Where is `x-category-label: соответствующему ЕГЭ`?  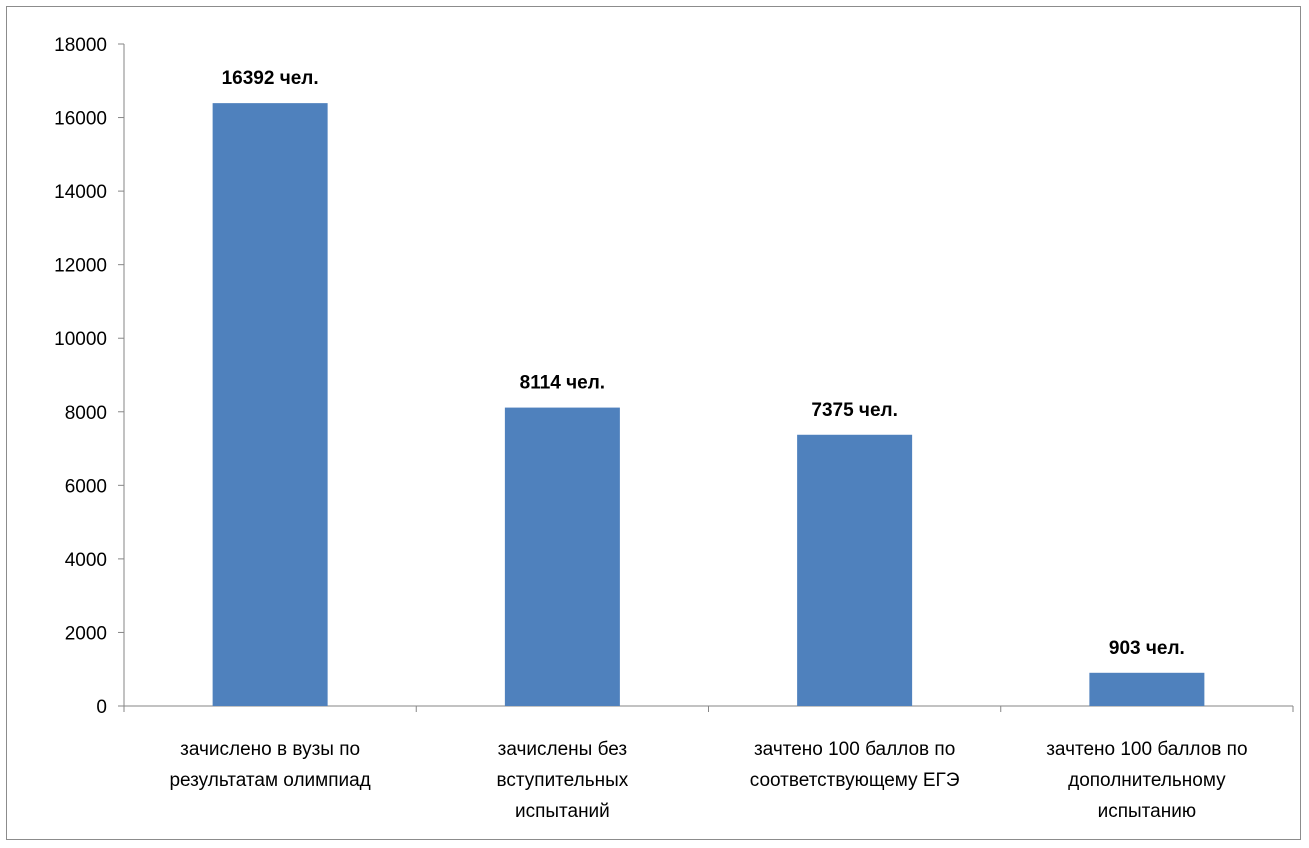
x-category-label: соответствующему ЕГЭ is located at coordinates (855, 780).